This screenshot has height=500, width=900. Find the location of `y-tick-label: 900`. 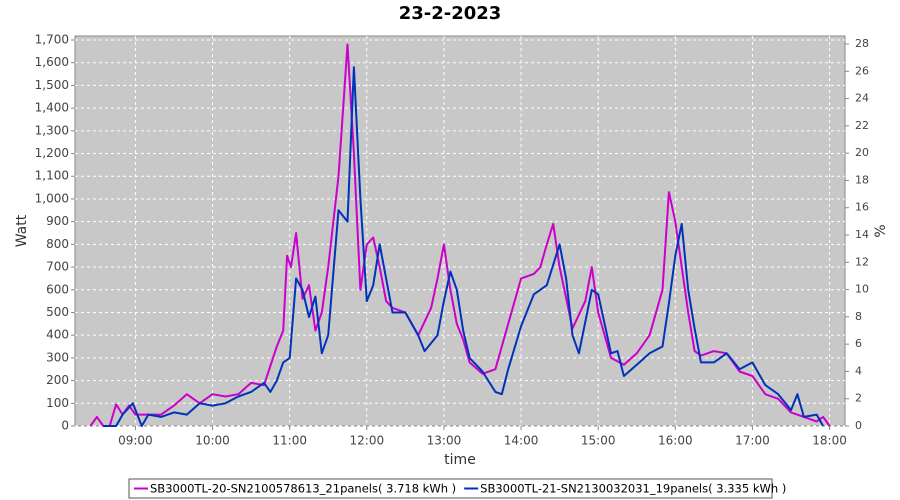

y-tick-label: 900 is located at coordinates (57, 221).